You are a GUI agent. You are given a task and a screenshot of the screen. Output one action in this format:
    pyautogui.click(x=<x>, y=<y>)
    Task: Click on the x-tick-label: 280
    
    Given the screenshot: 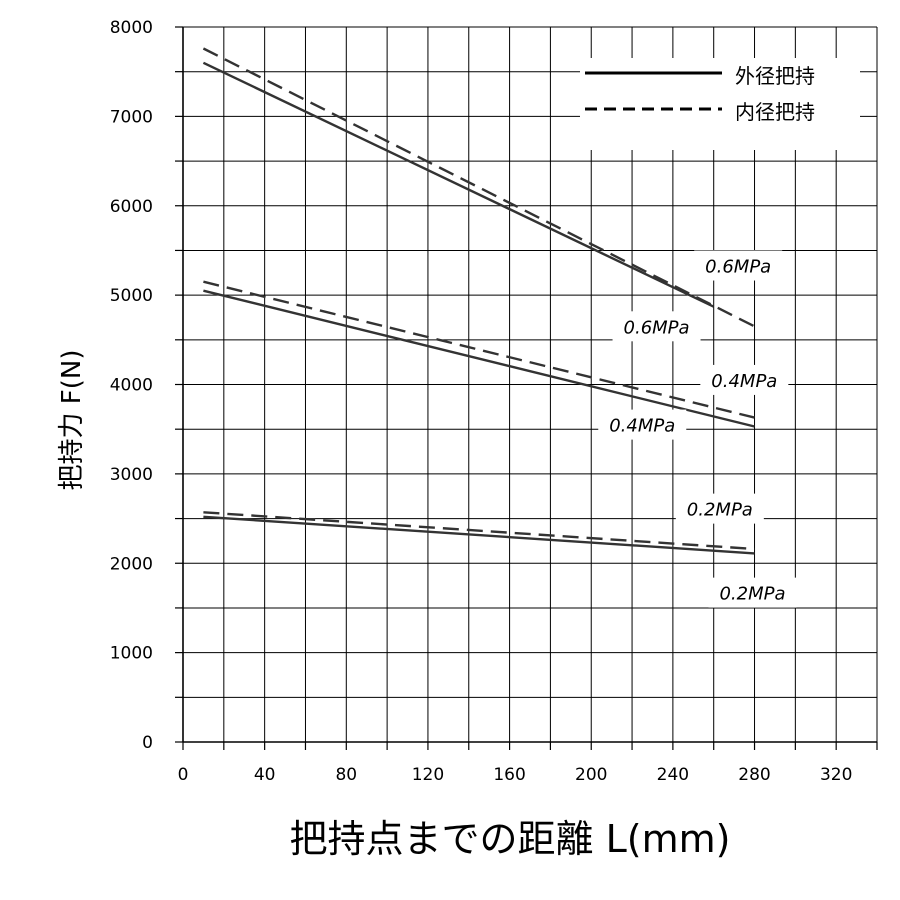 What is the action you would take?
    pyautogui.click(x=754, y=775)
    